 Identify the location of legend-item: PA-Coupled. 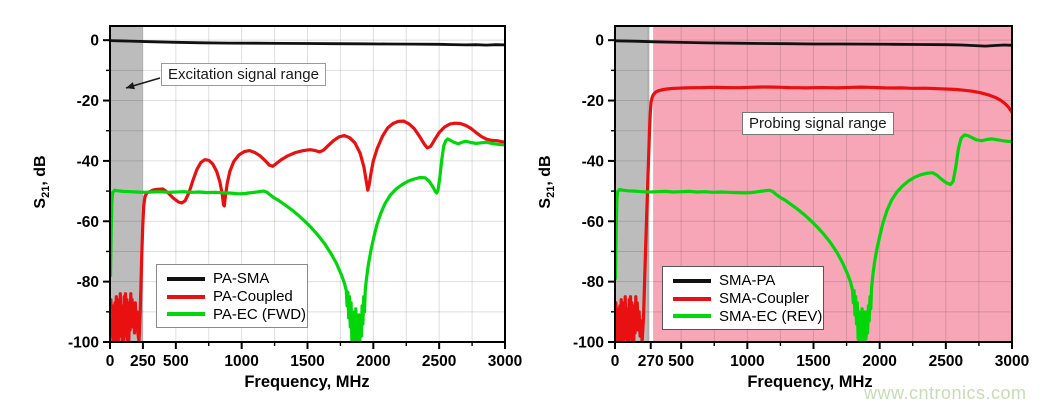
(233, 297).